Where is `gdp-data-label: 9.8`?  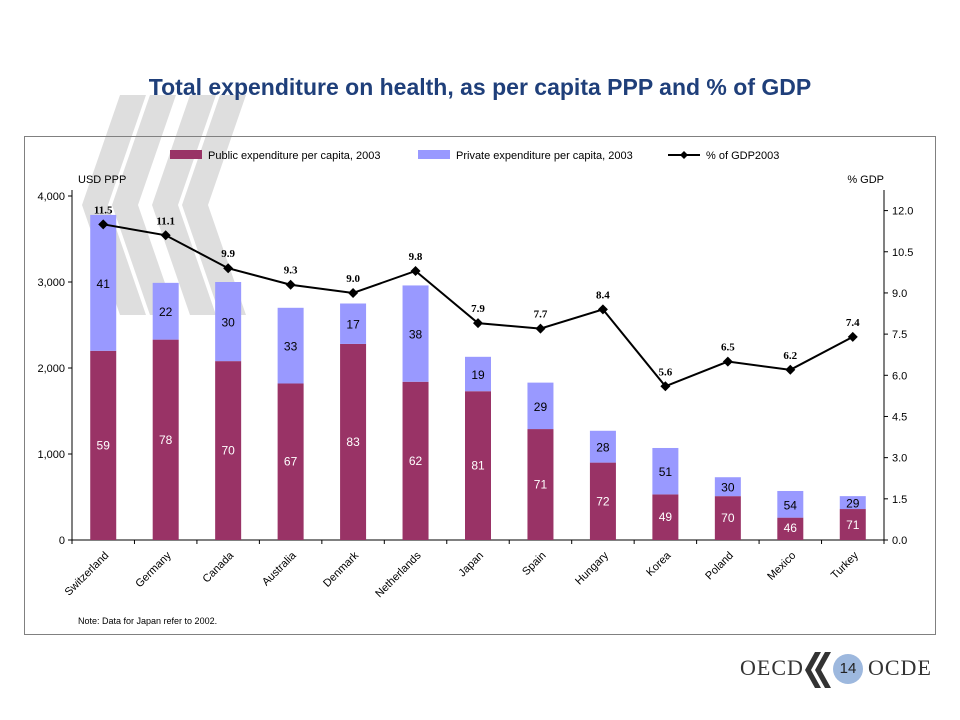 gdp-data-label: 9.8 is located at coordinates (416, 257).